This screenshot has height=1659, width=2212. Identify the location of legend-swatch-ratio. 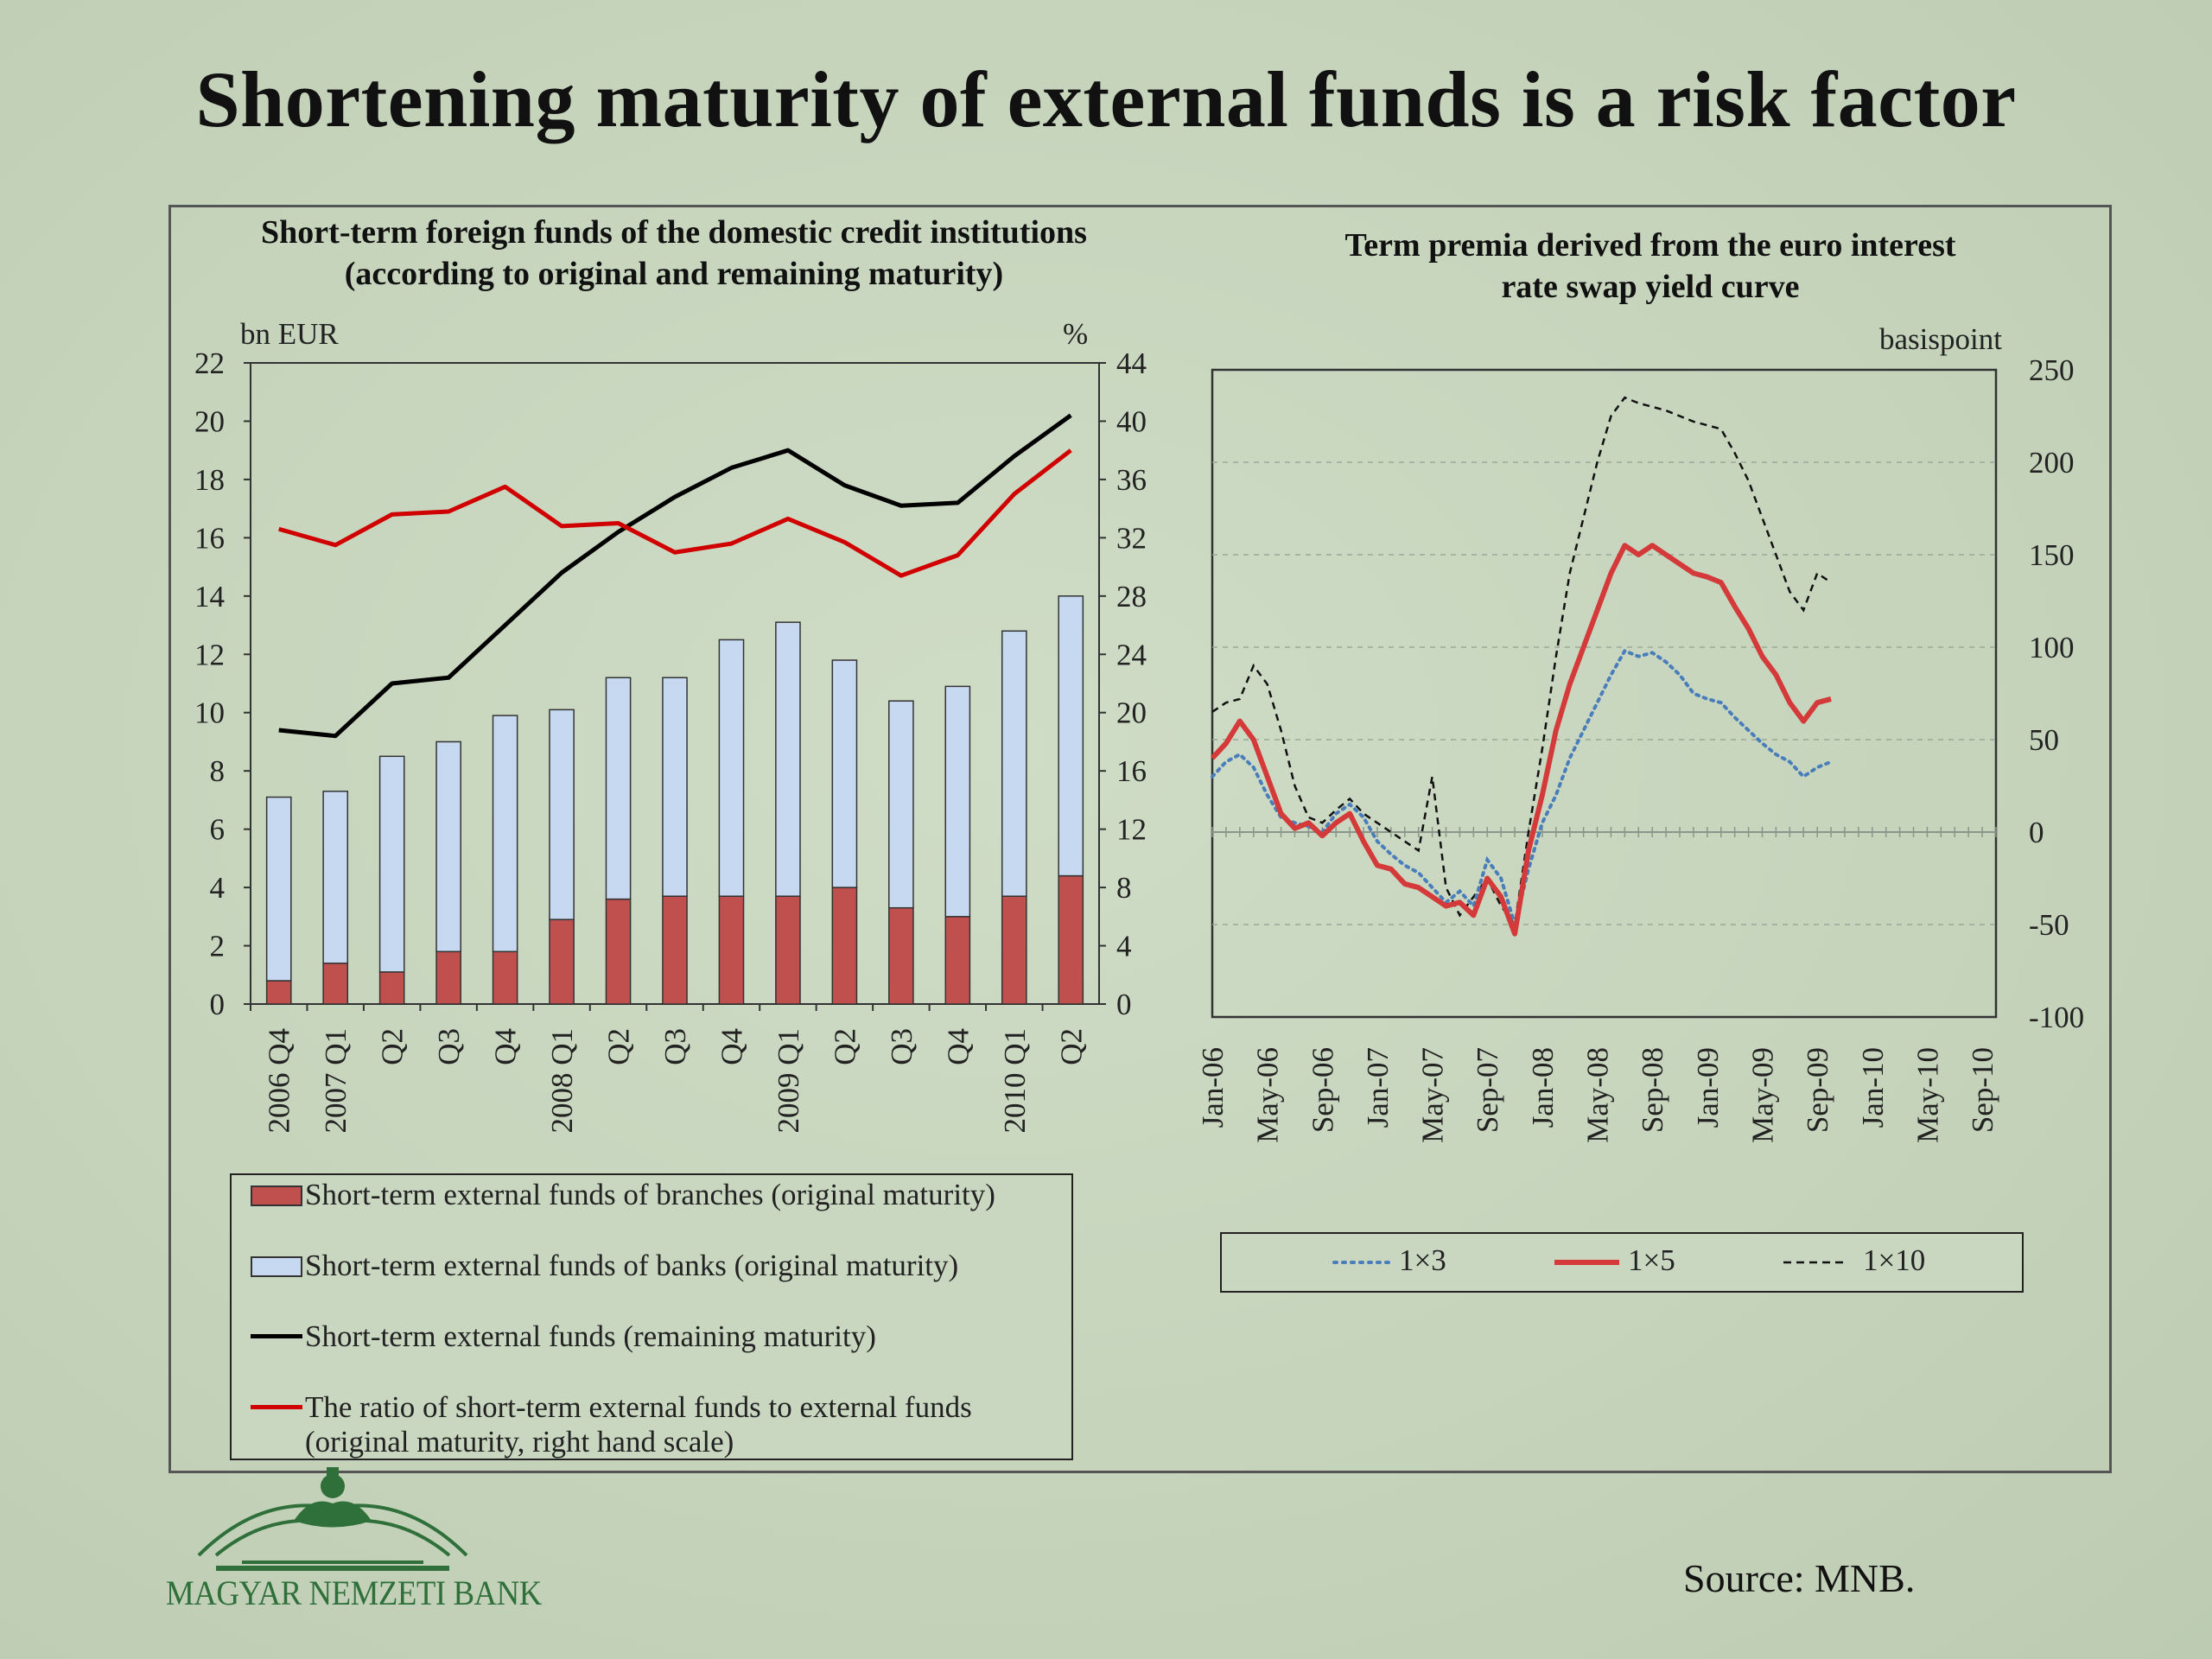
(276, 1407).